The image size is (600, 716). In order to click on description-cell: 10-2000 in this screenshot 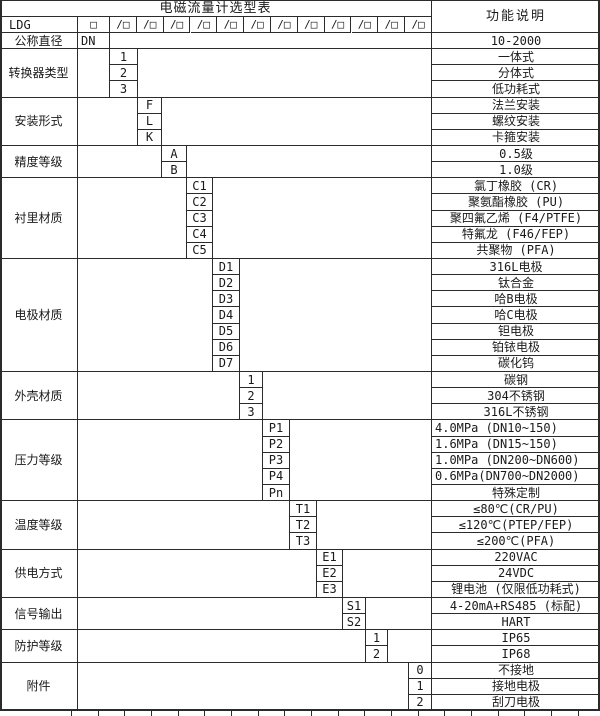, I will do `click(516, 41)`.